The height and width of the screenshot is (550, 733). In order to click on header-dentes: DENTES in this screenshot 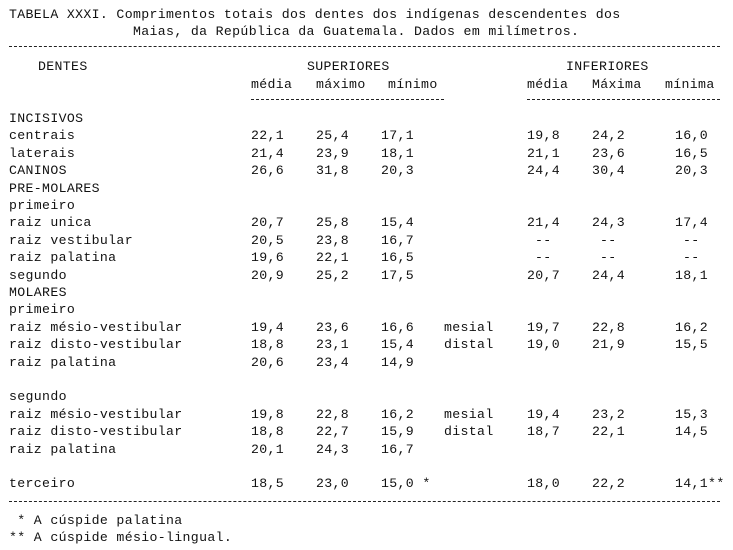, I will do `click(63, 66)`.